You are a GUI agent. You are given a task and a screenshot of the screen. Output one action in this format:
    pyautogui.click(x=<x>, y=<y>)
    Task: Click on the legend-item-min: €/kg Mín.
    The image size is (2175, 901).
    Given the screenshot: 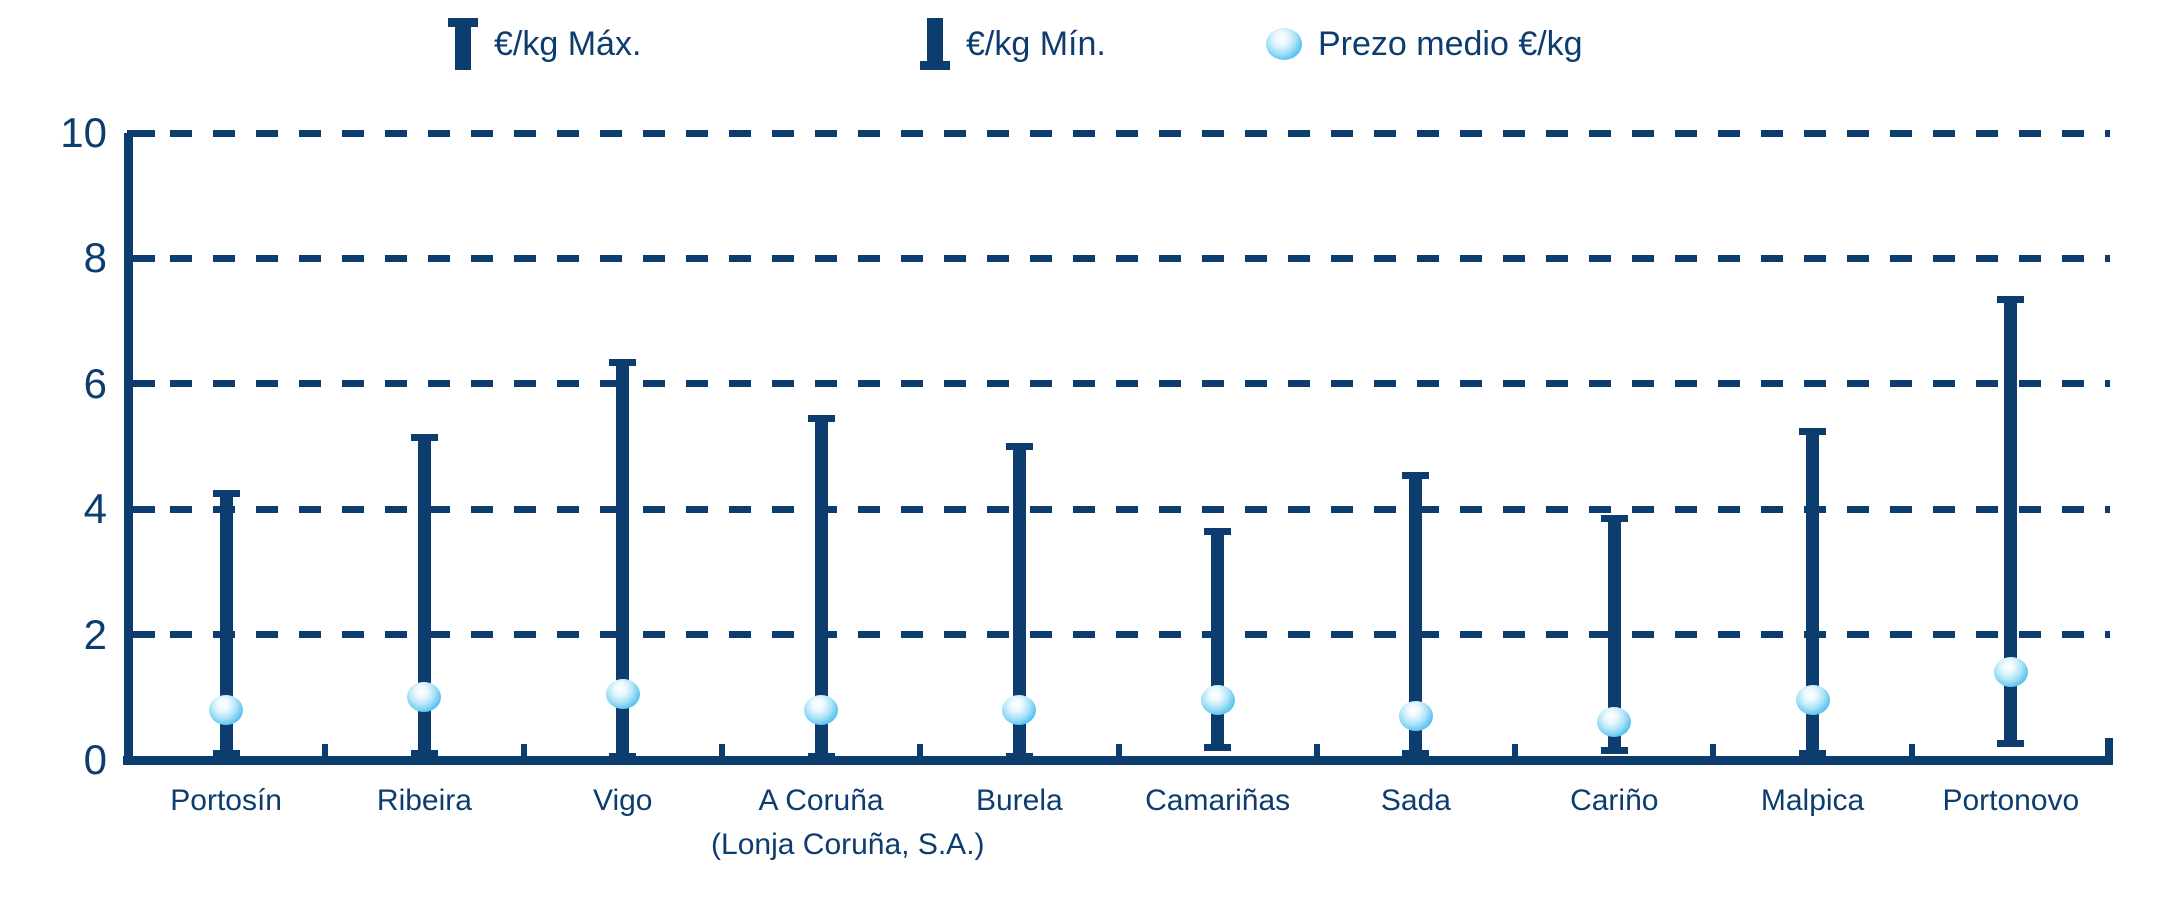 What is the action you would take?
    pyautogui.click(x=1013, y=44)
    